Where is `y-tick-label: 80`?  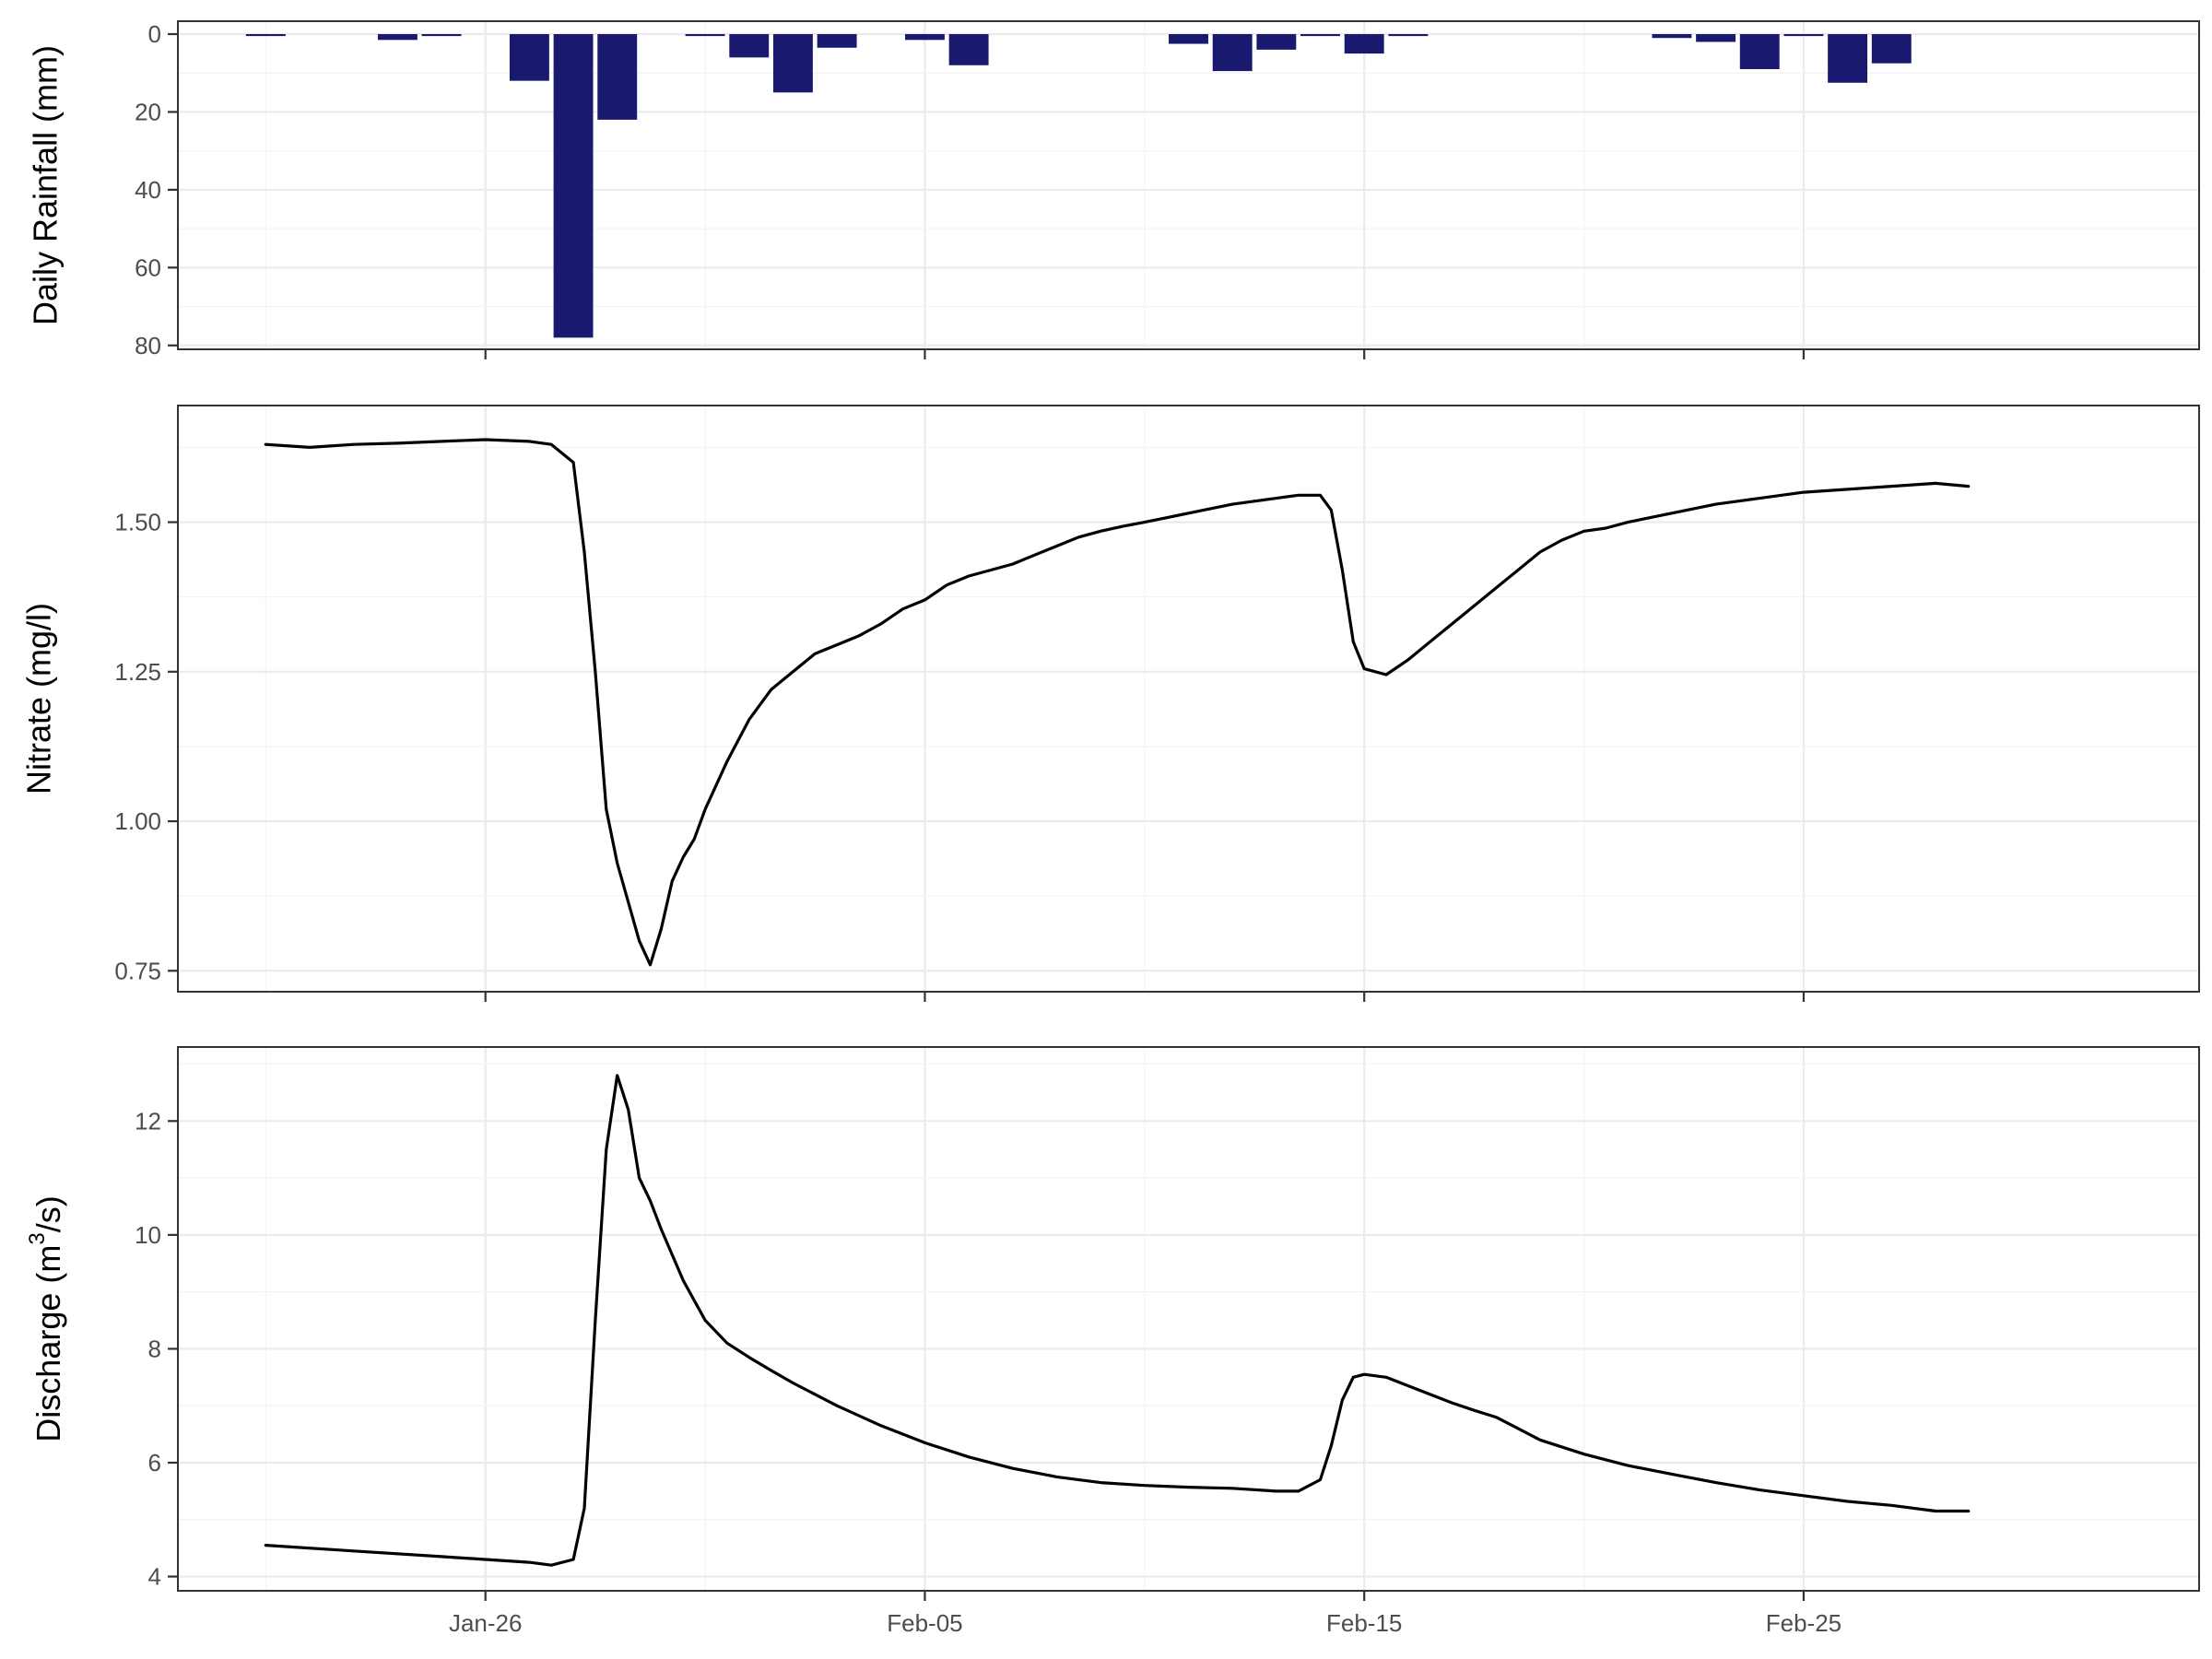 y-tick-label: 80 is located at coordinates (148, 345).